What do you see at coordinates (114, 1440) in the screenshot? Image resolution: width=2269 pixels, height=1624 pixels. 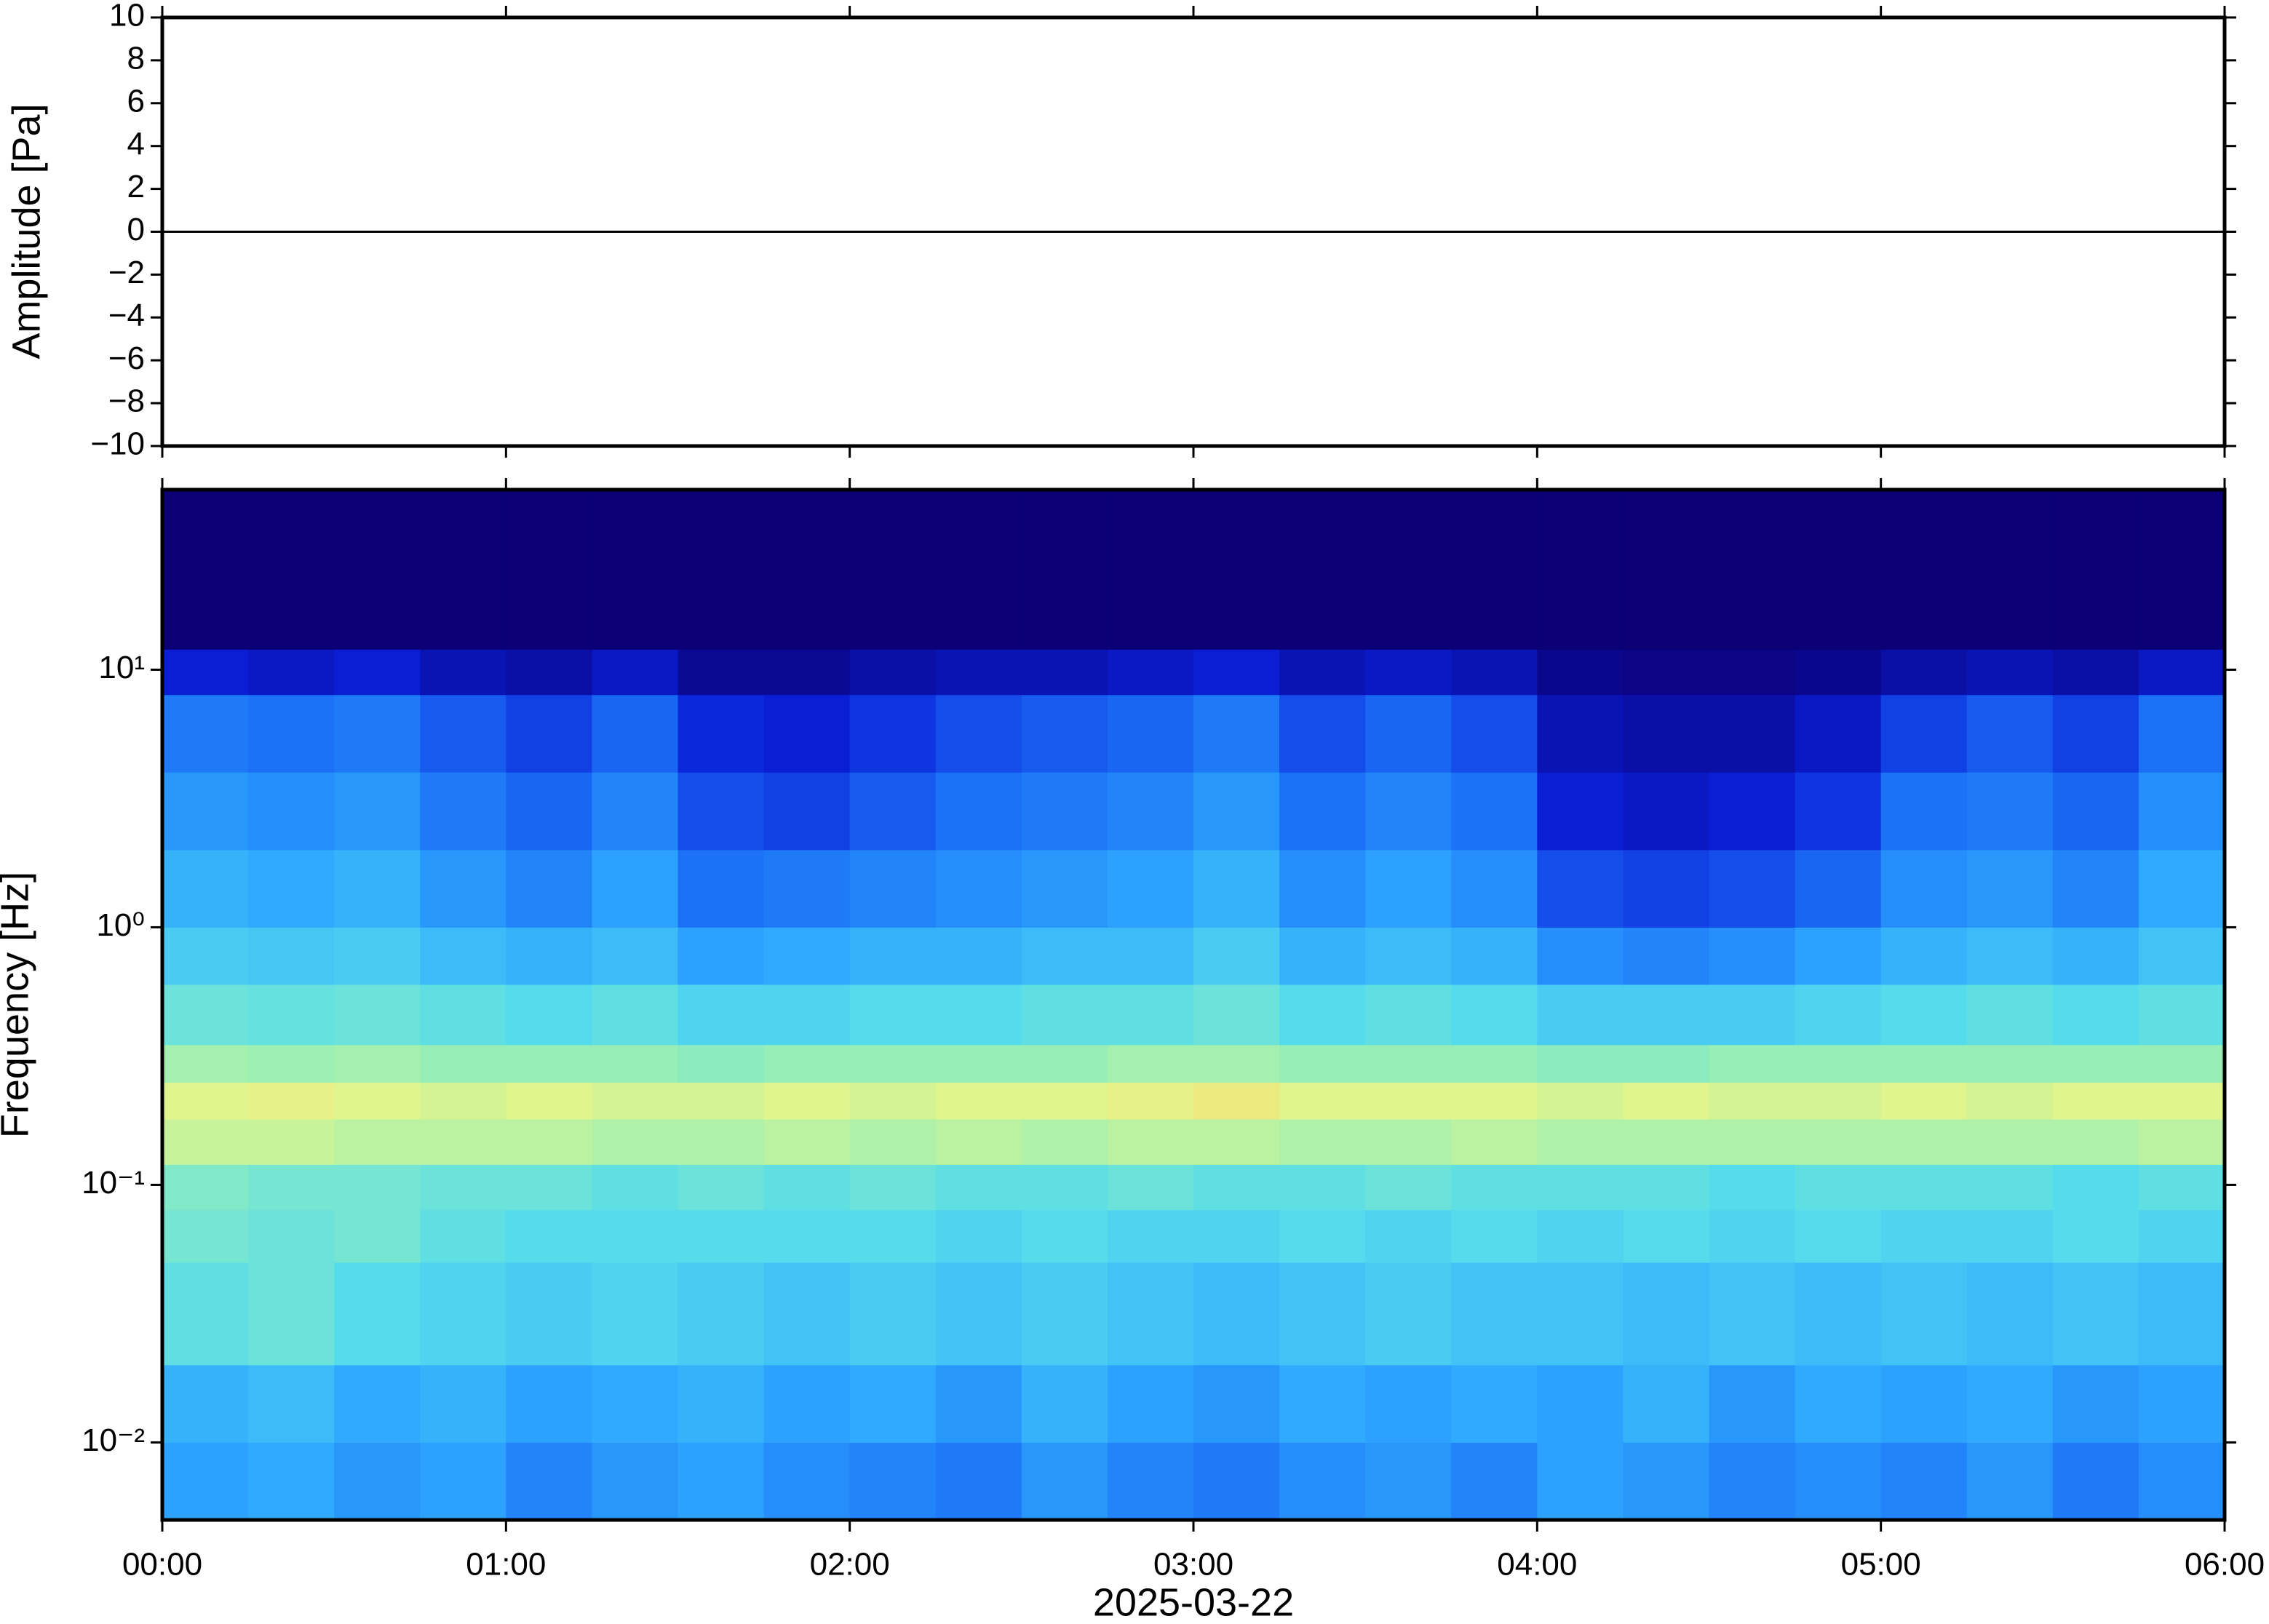 I see `y-tick-label: 10⁻²` at bounding box center [114, 1440].